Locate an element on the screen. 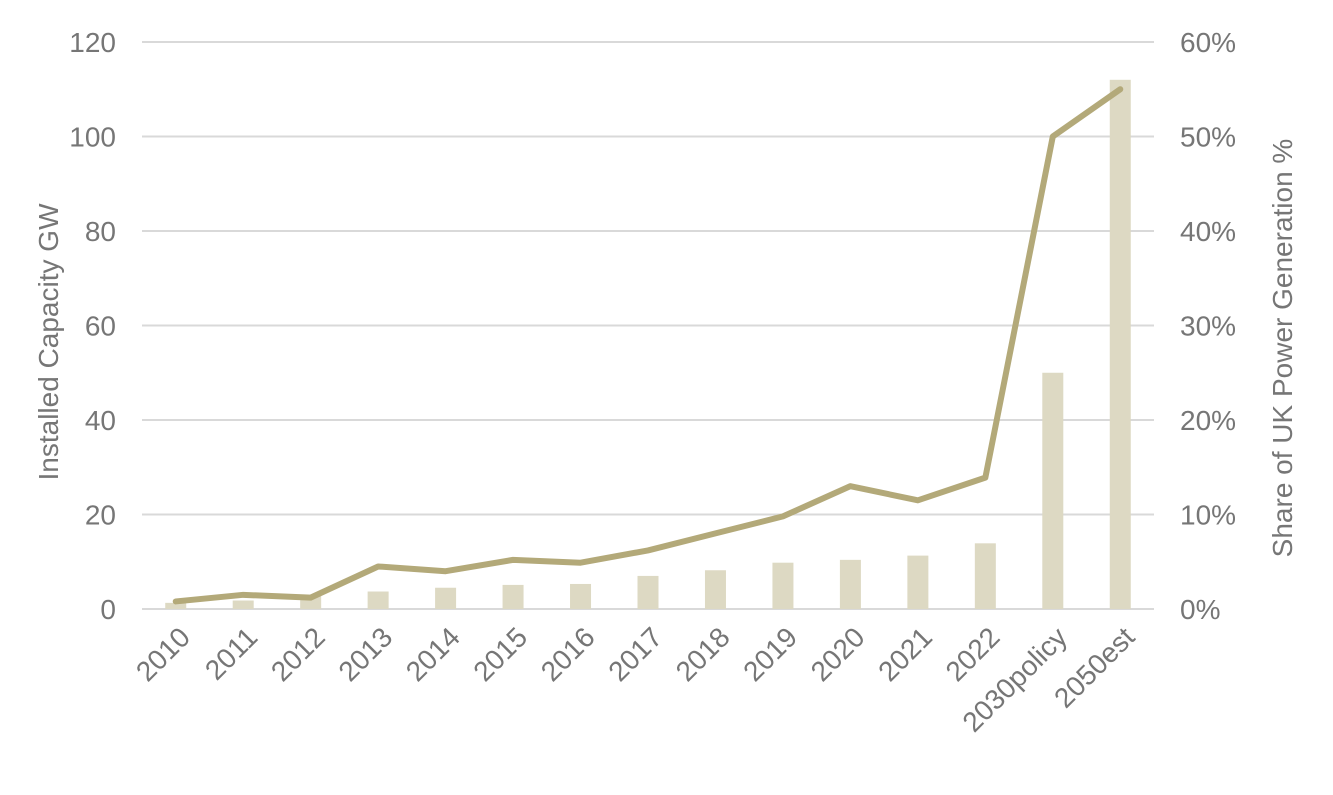  y-tick-label-right: 10% is located at coordinates (1208, 515).